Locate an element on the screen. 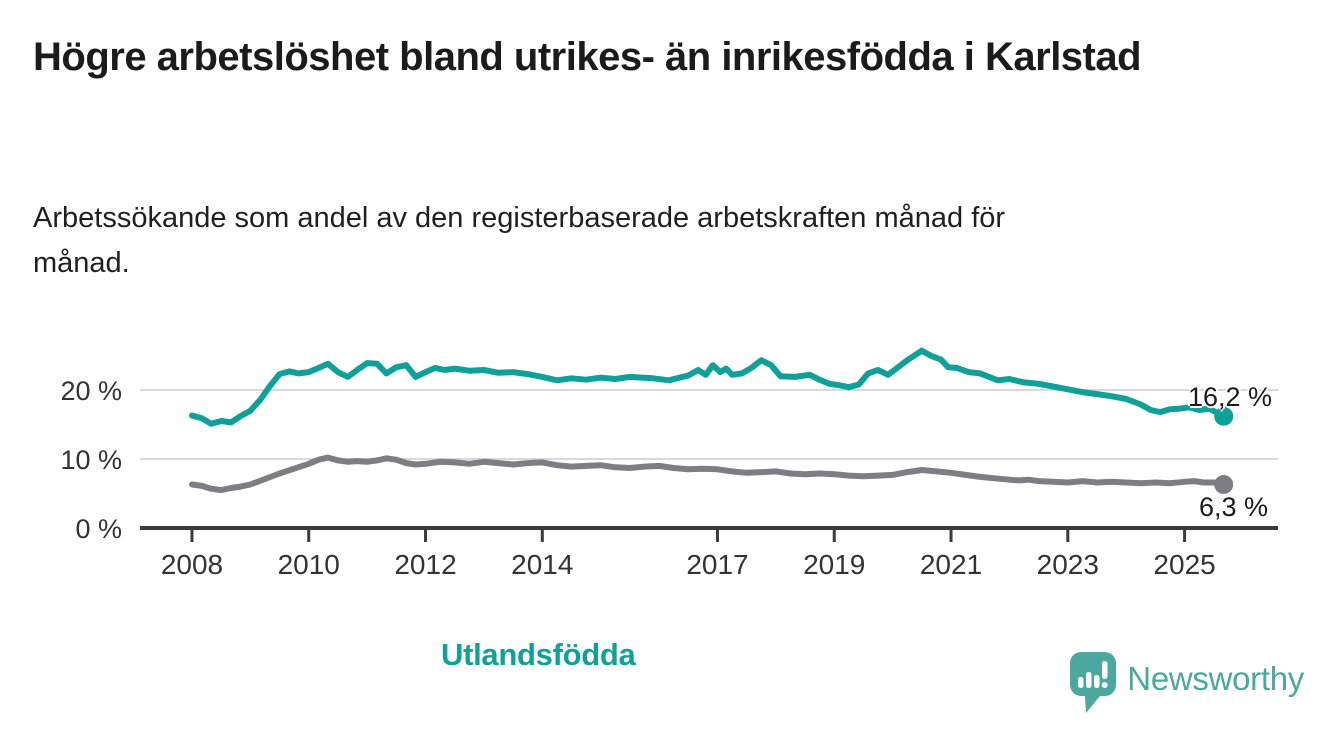 The image size is (1340, 734). end-value-label-utlandsfodda: 16,2 % is located at coordinates (1230, 397).